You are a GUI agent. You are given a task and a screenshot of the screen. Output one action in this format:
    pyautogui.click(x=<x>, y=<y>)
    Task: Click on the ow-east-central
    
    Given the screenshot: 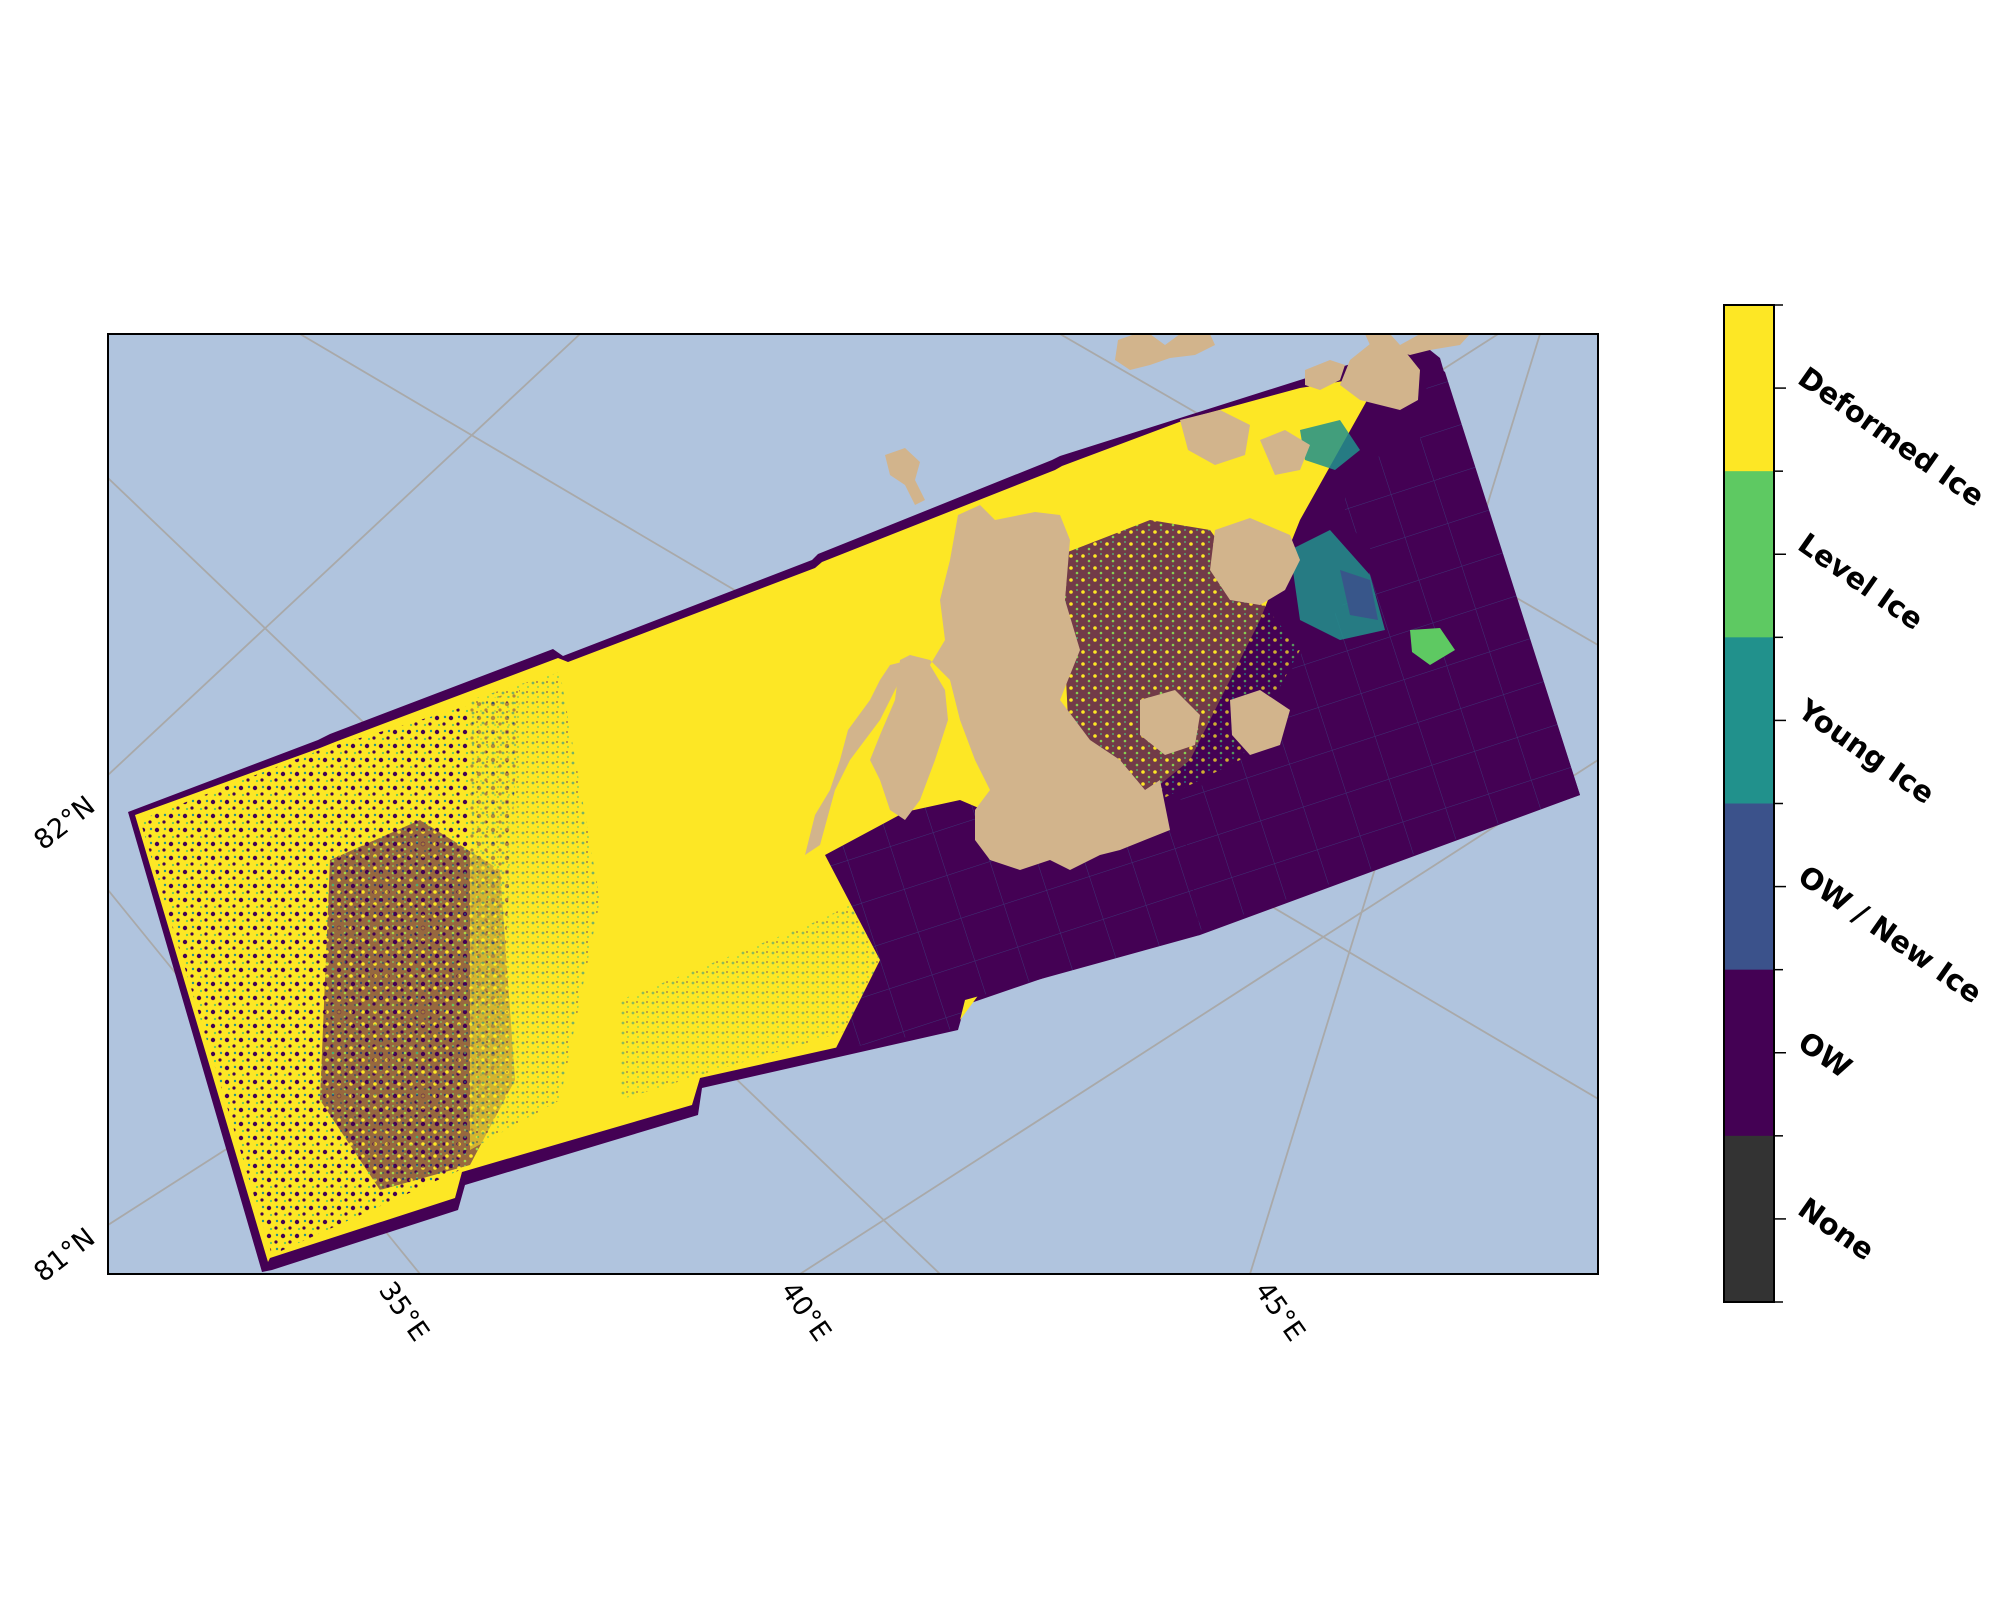 What is the action you would take?
    pyautogui.click(x=1012, y=925)
    